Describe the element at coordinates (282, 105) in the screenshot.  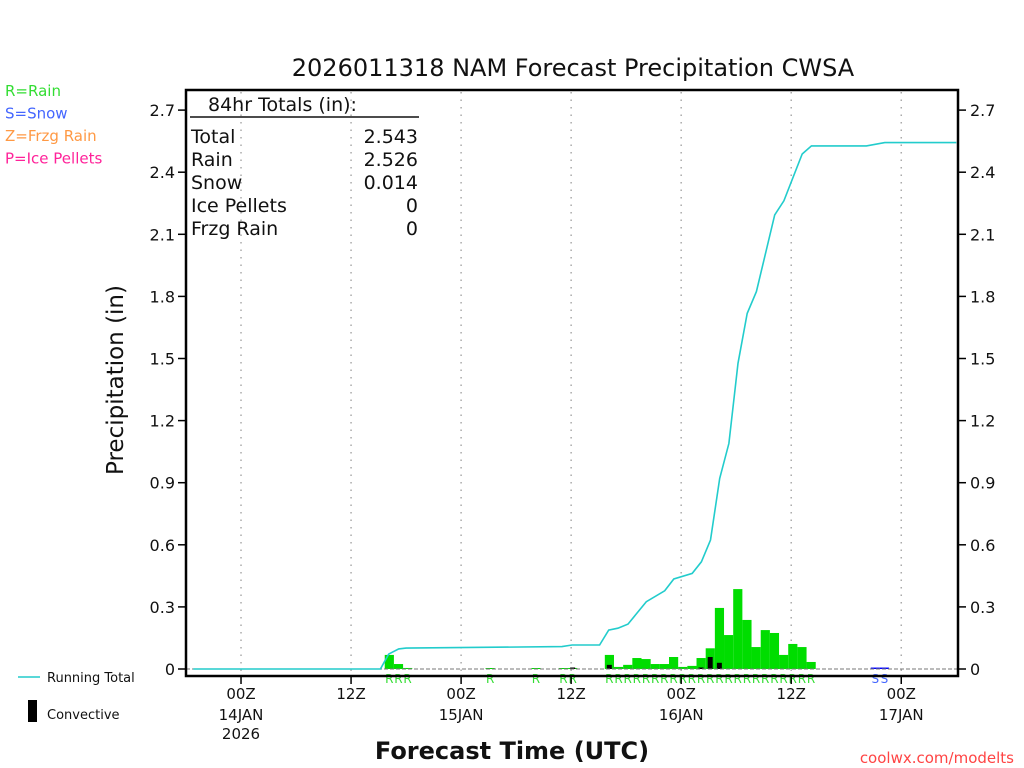
I see `totals-header: 84hr Totals (in):` at that location.